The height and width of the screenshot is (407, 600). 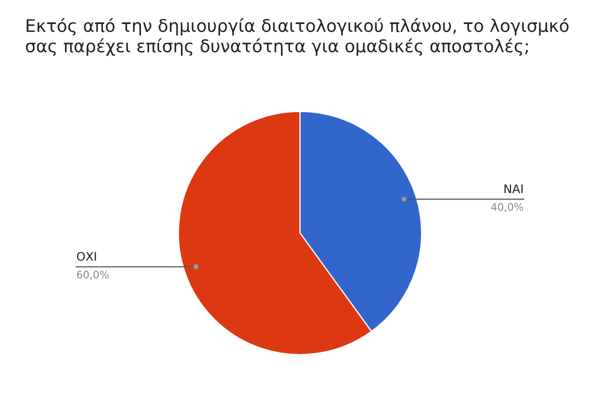 What do you see at coordinates (297, 37) in the screenshot?
I see `chart-title: Εκτός από την δημιουργία διαιτολογικού πλάνου, το λογισμκό σας παρέχει επίσης δυνατότητα για ομαδικές αποστολές;` at bounding box center [297, 37].